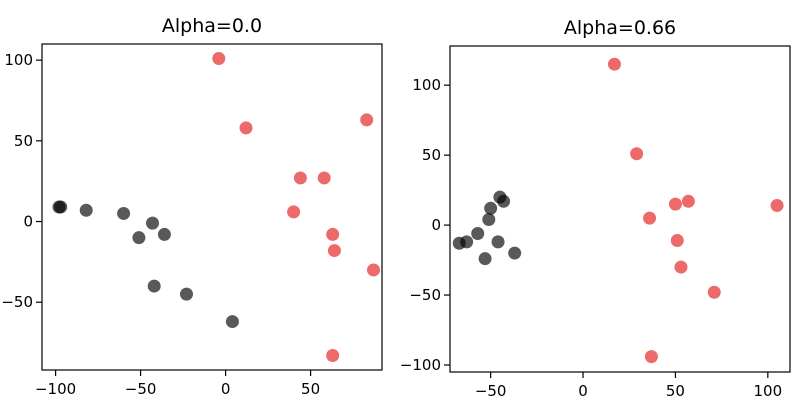 The height and width of the screenshot is (419, 800). I want to click on chart-title: Alpha=0.66, so click(620, 28).